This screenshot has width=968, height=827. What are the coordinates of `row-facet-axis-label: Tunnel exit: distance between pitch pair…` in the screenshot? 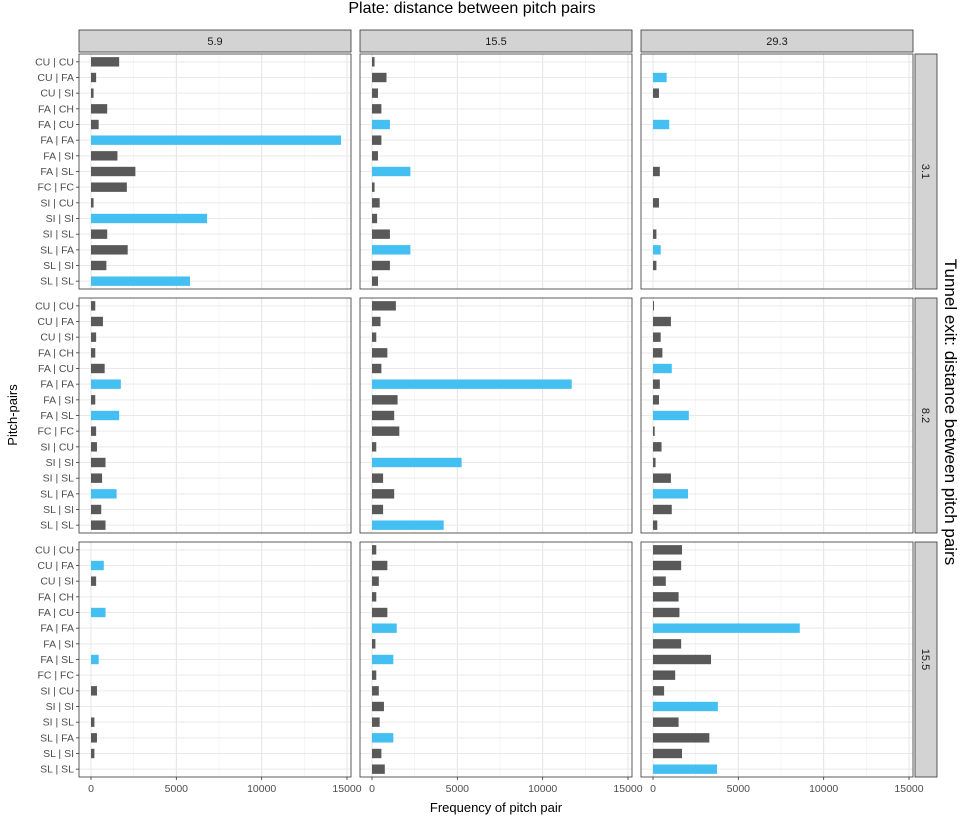 It's located at (950, 412).